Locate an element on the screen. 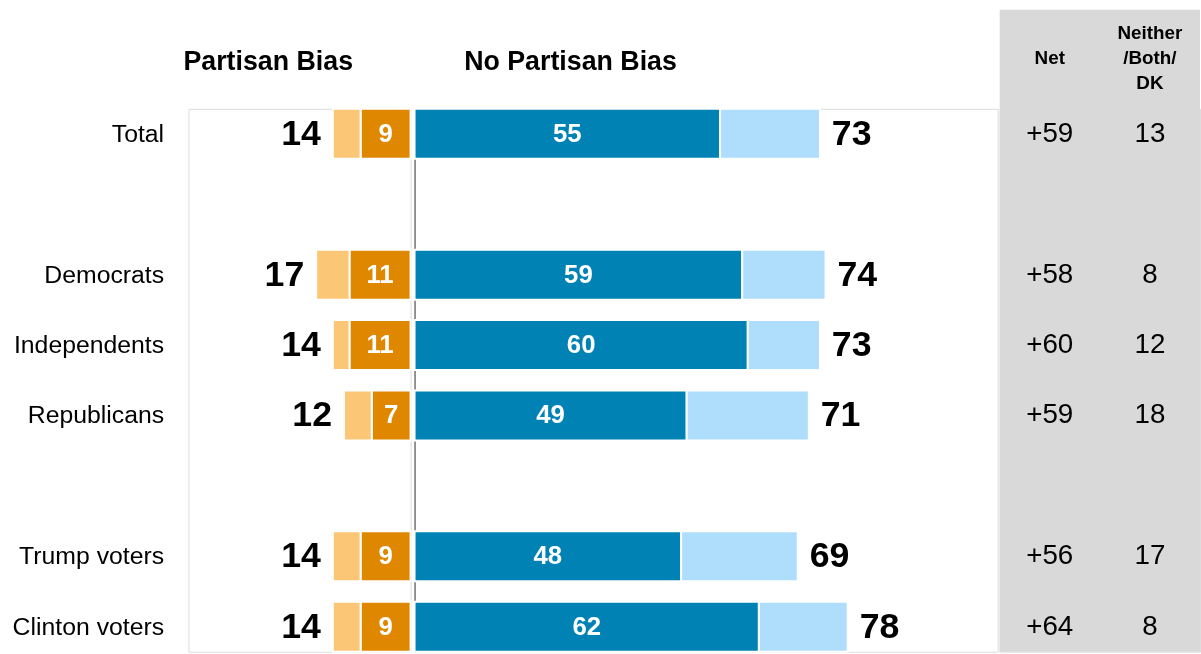 The height and width of the screenshot is (654, 1201). chart-title: No Partisan Bias is located at coordinates (570, 61).